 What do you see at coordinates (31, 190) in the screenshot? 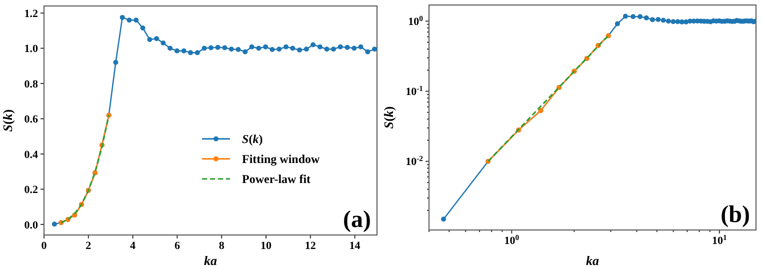
I see `y-tick-label: 0.2` at bounding box center [31, 190].